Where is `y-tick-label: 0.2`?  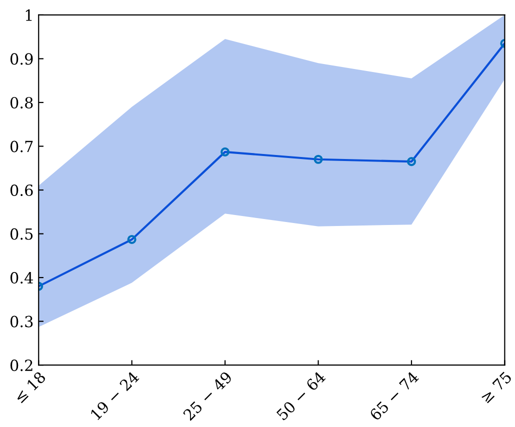 y-tick-label: 0.2 is located at coordinates (21, 366).